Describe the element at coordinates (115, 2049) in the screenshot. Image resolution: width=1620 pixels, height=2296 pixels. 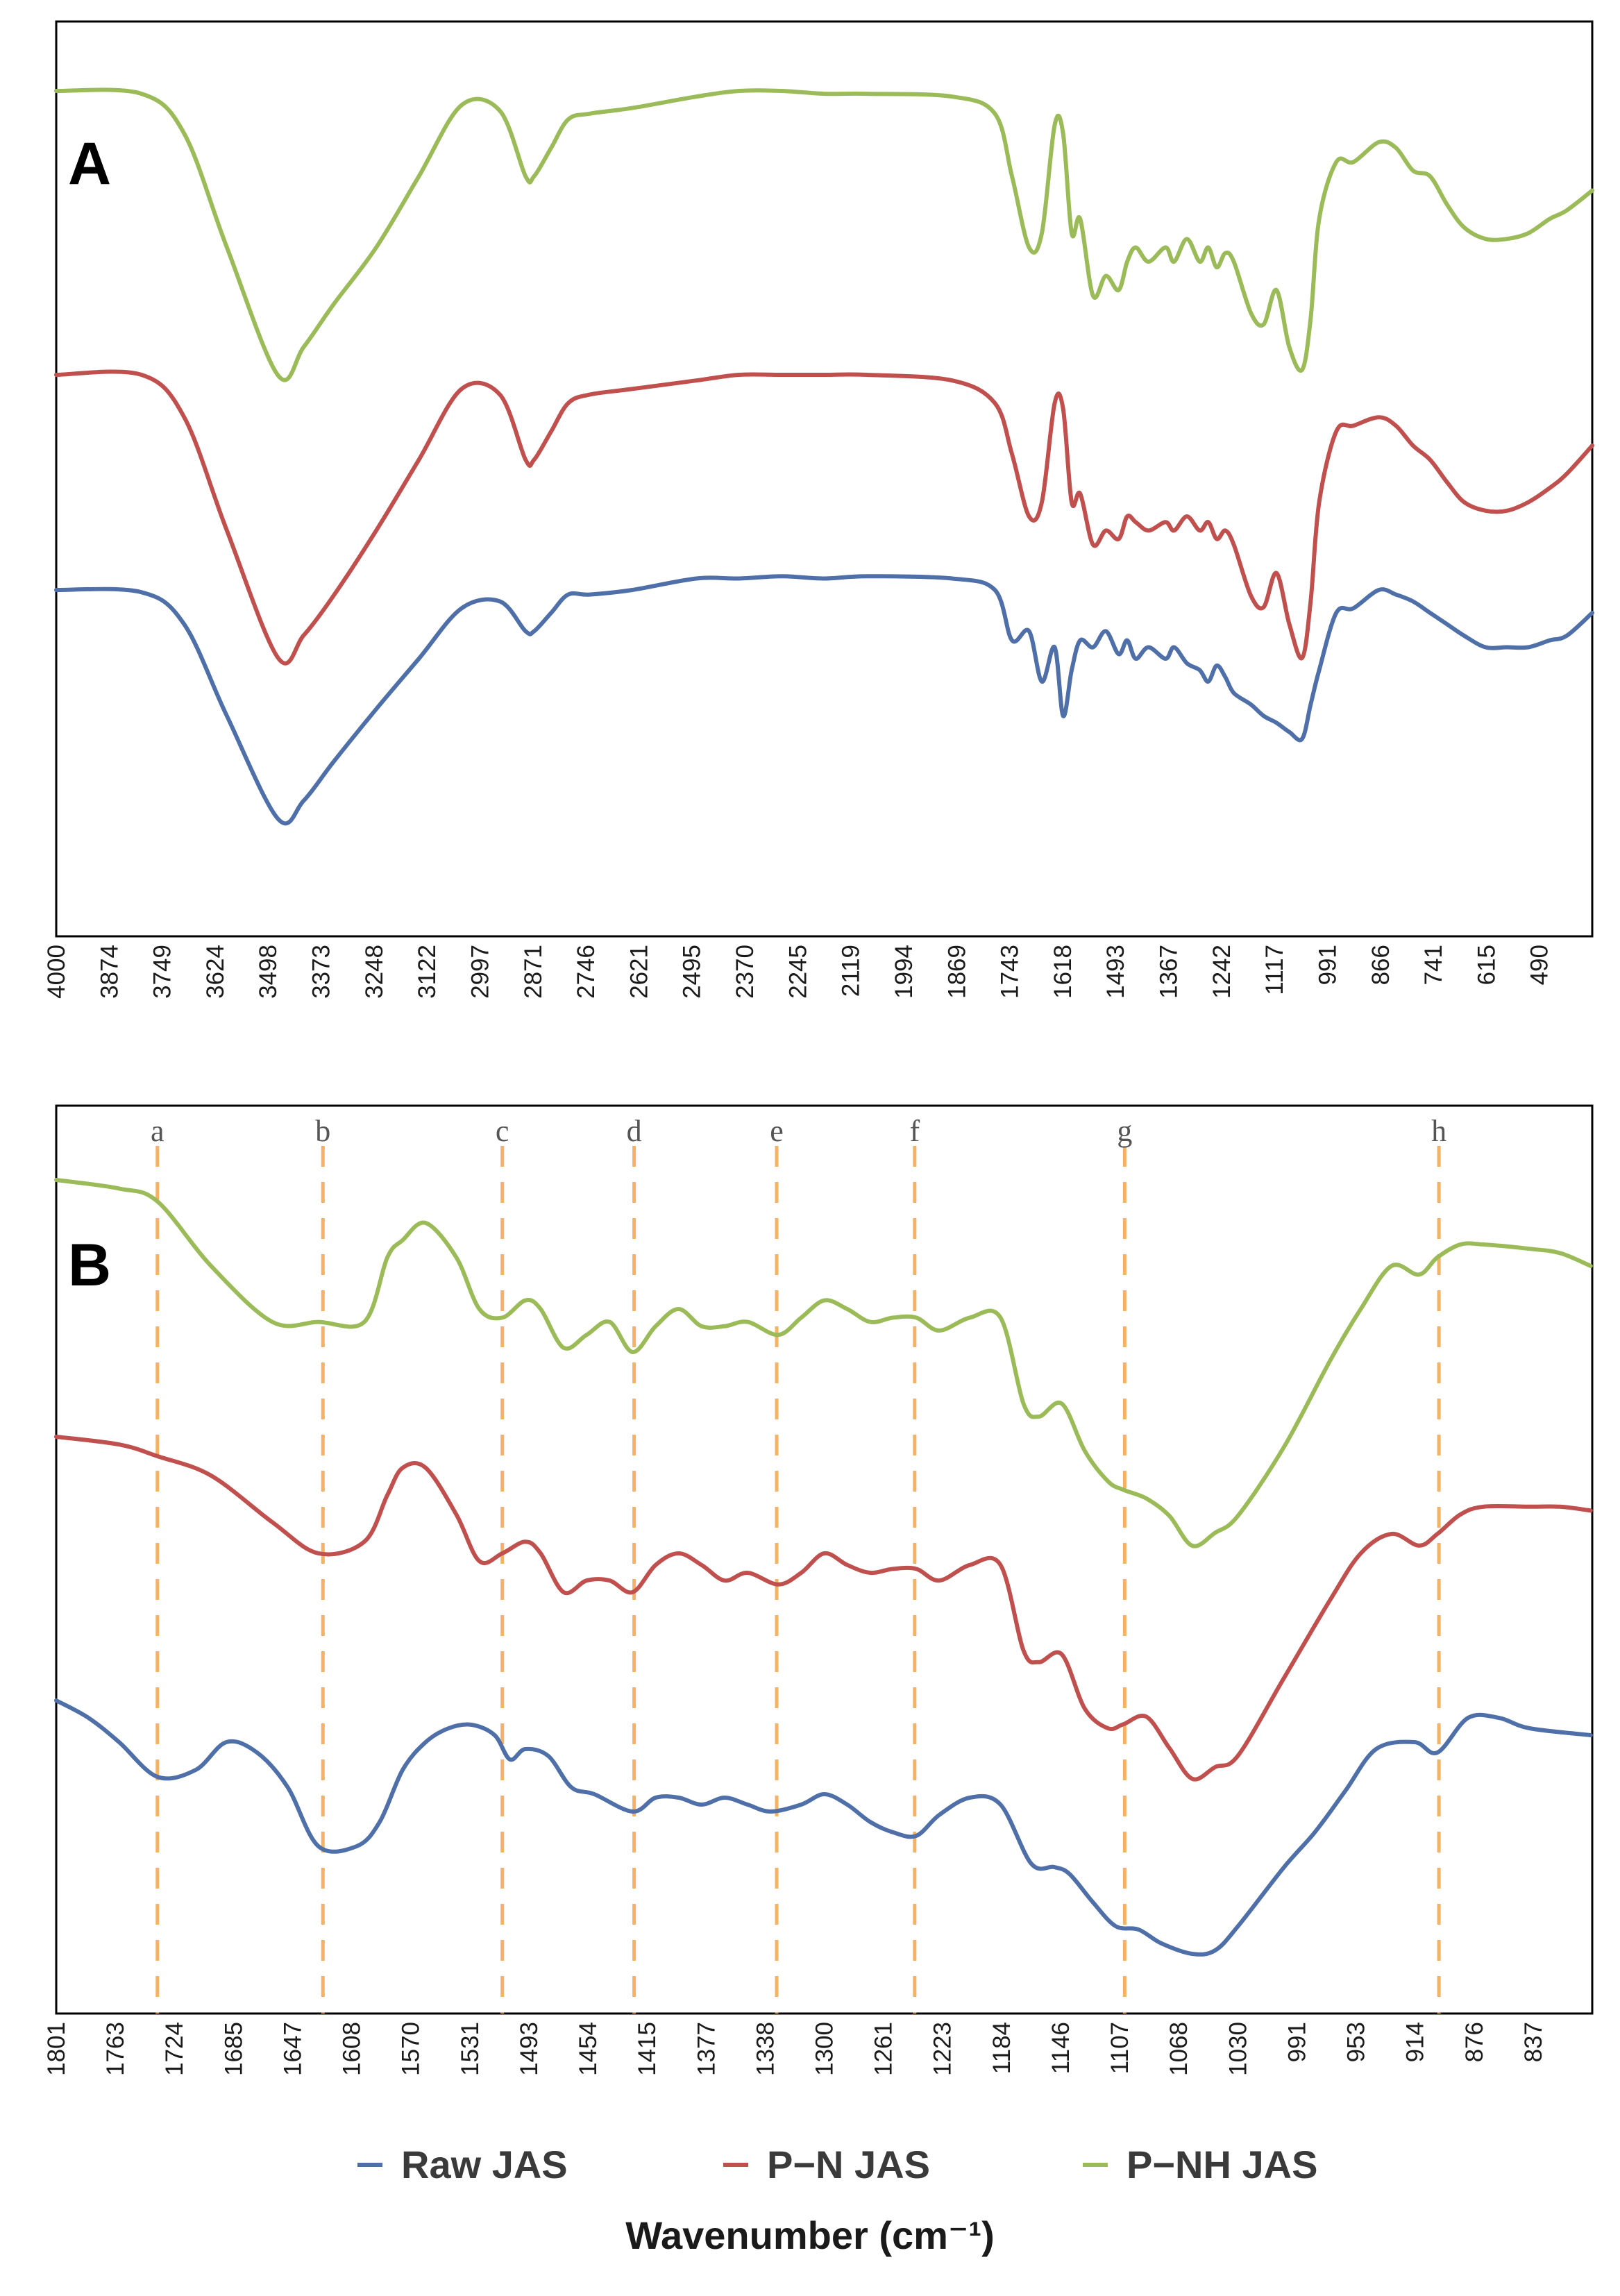
I see `x-tick-label: 1763` at that location.